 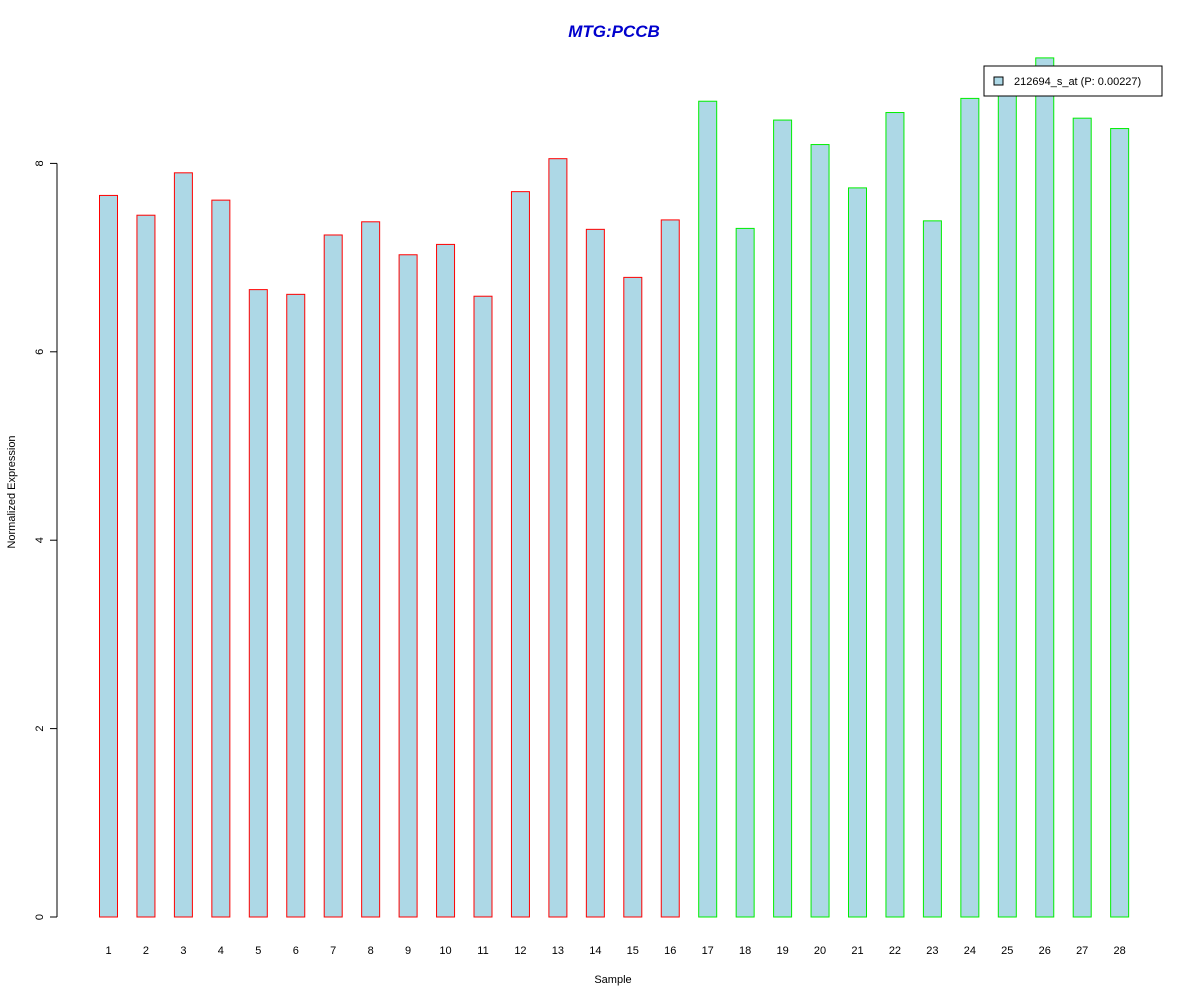 What do you see at coordinates (520, 951) in the screenshot?
I see `x-tick-label: 12` at bounding box center [520, 951].